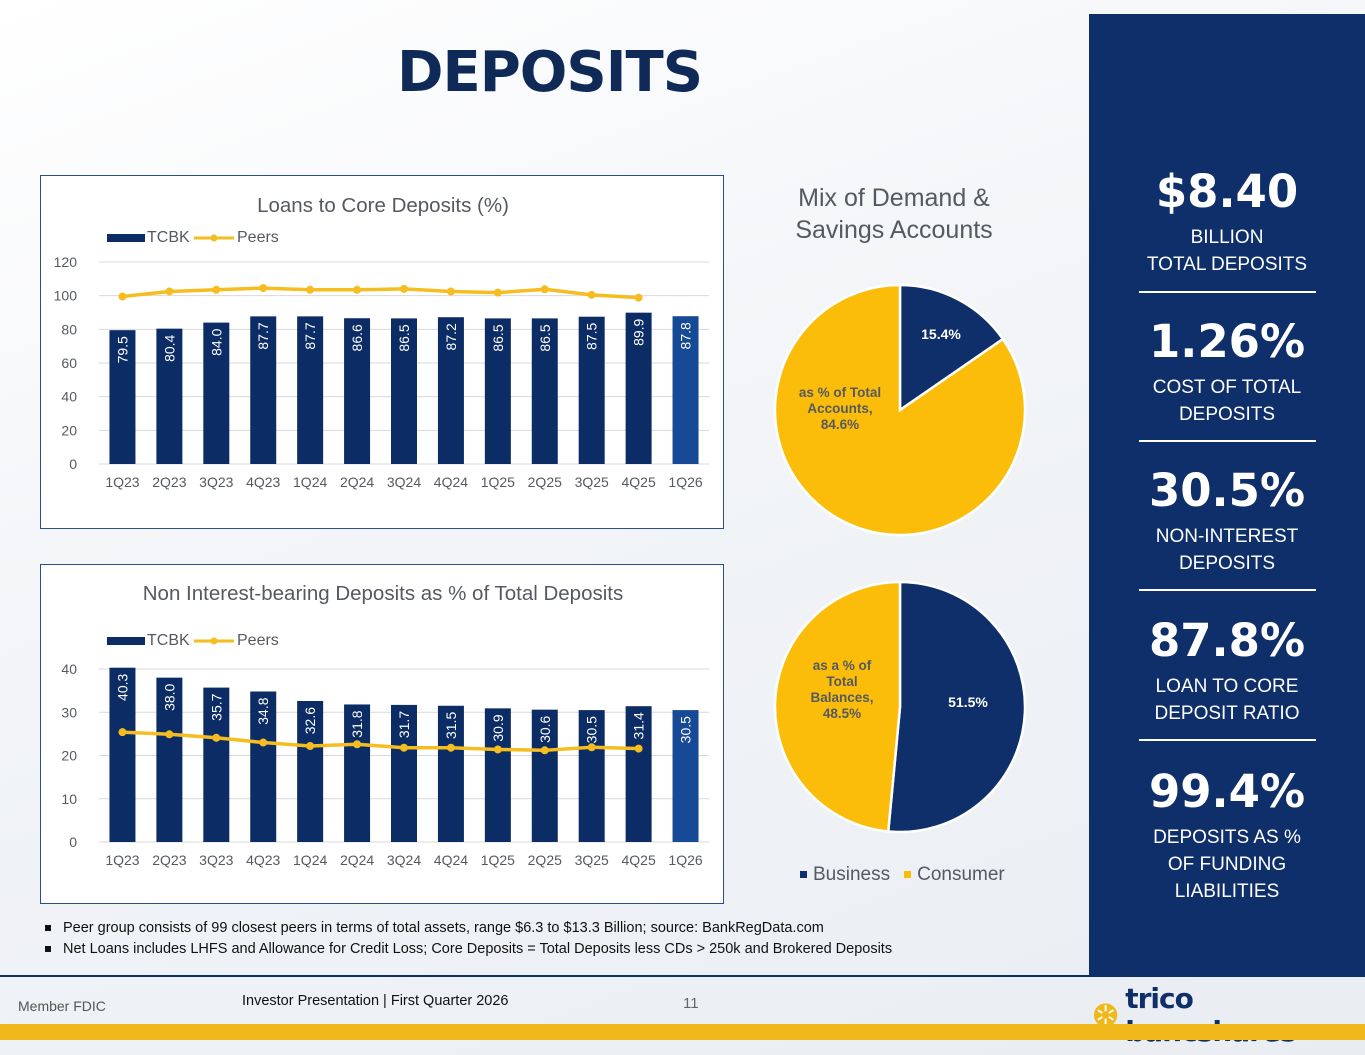 The width and height of the screenshot is (1365, 1055). What do you see at coordinates (592, 729) in the screenshot?
I see `bar-data-label: 30.5` at bounding box center [592, 729].